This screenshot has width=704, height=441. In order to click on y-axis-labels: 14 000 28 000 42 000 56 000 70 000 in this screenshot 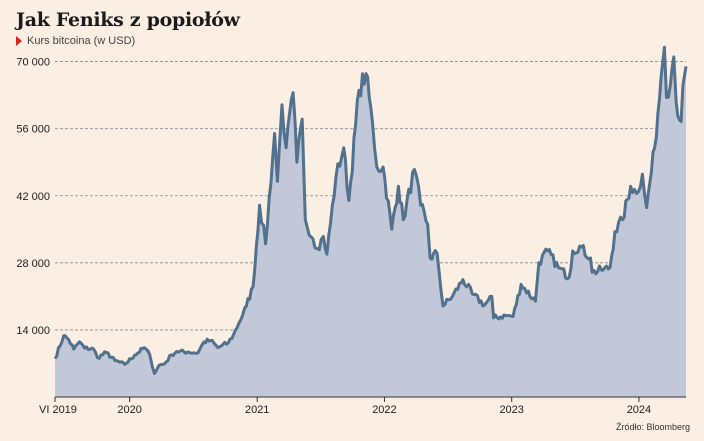, I will do `click(33, 197)`.